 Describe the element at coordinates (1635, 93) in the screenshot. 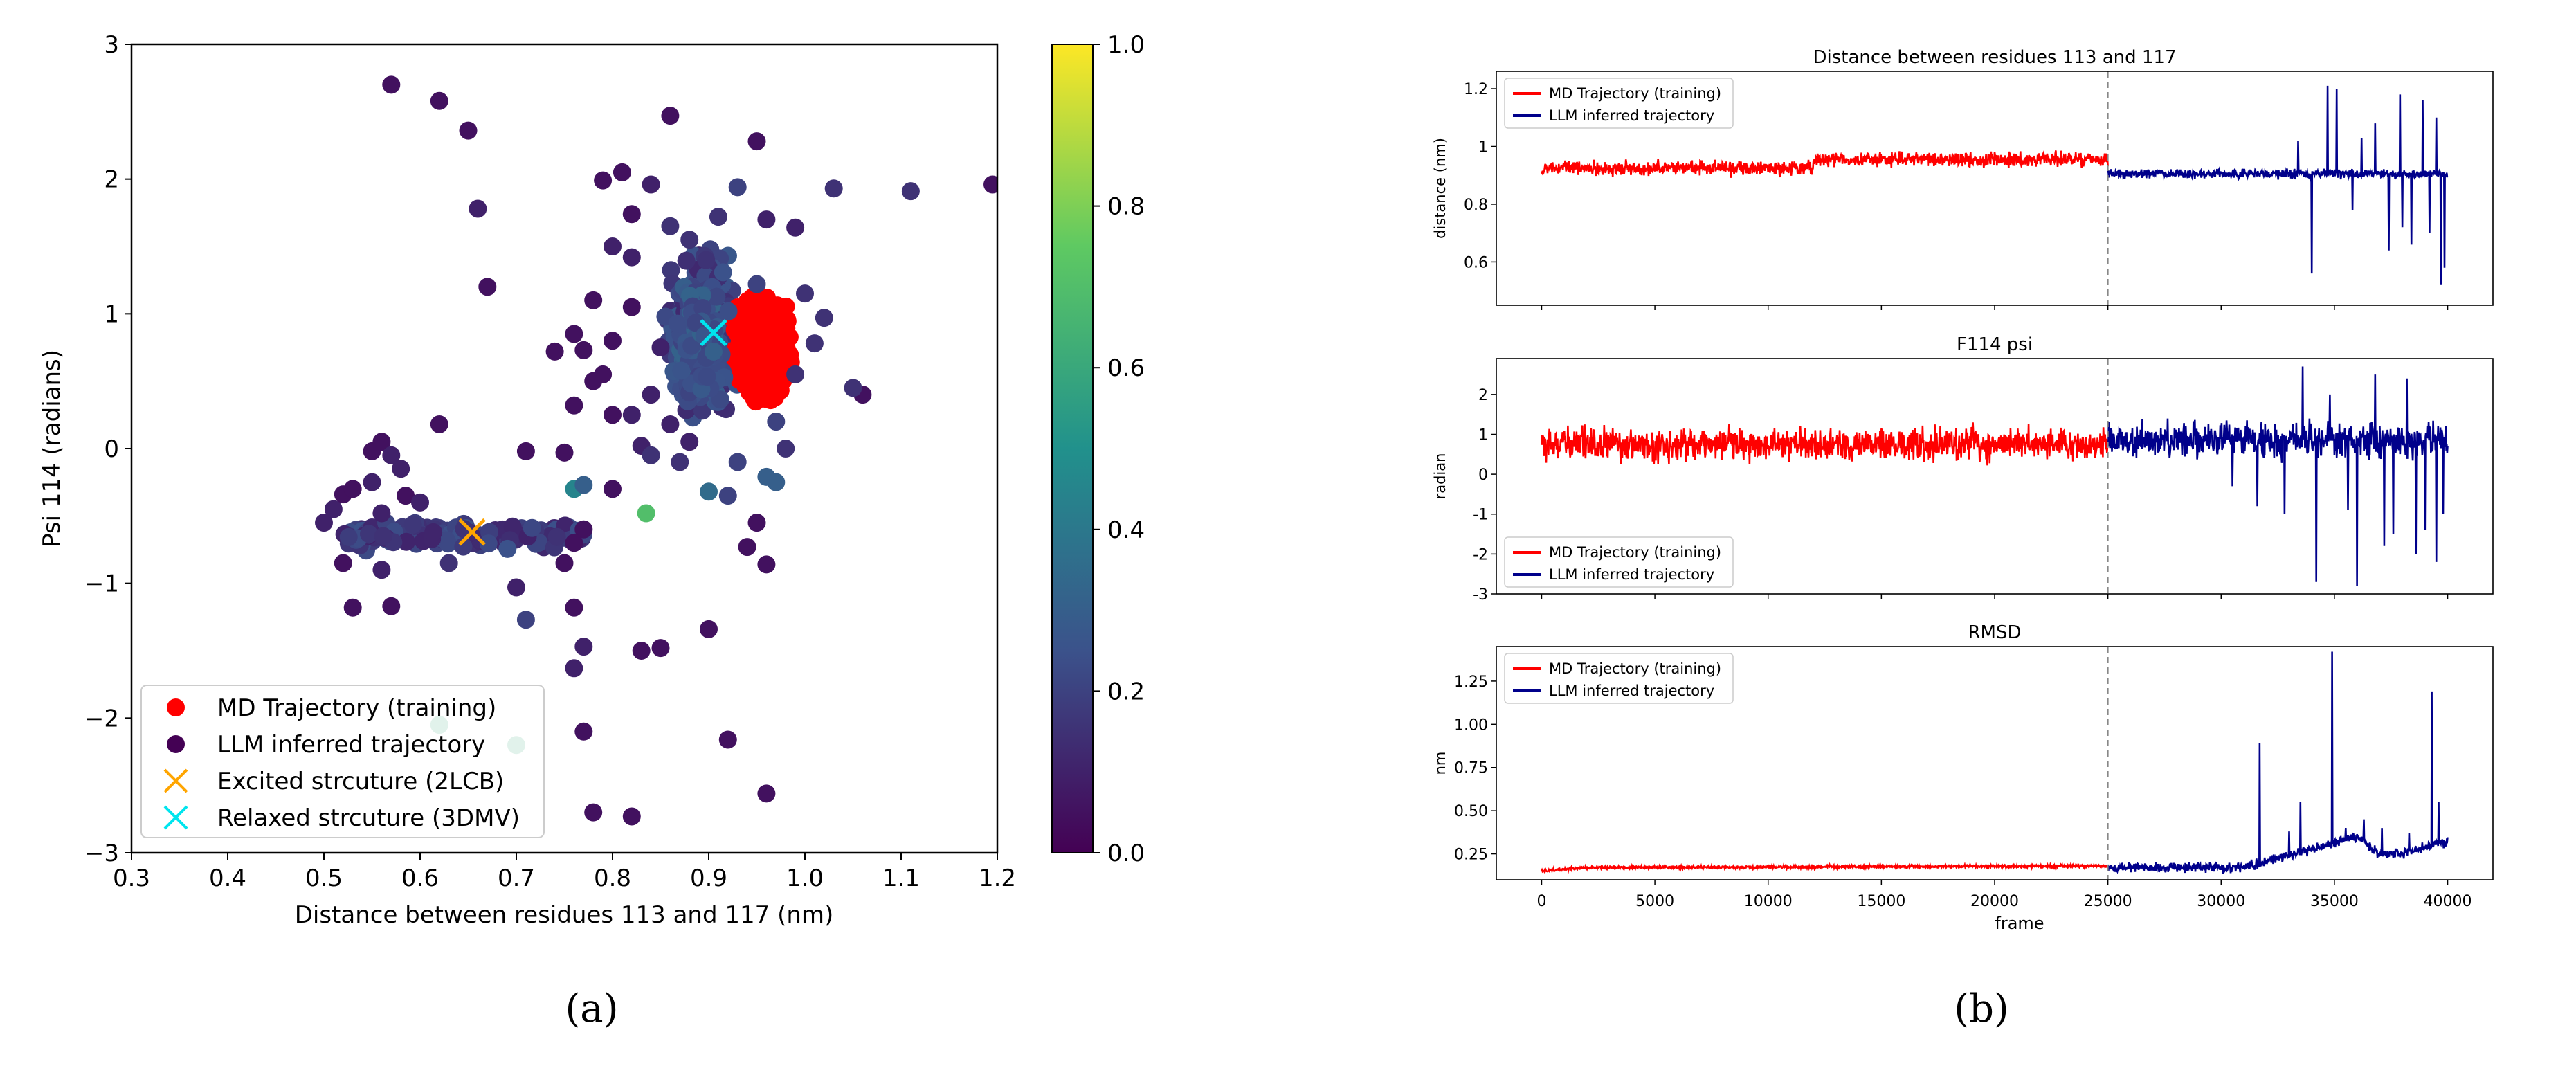

I see `legend-label: MD Trajectory (training)` at that location.